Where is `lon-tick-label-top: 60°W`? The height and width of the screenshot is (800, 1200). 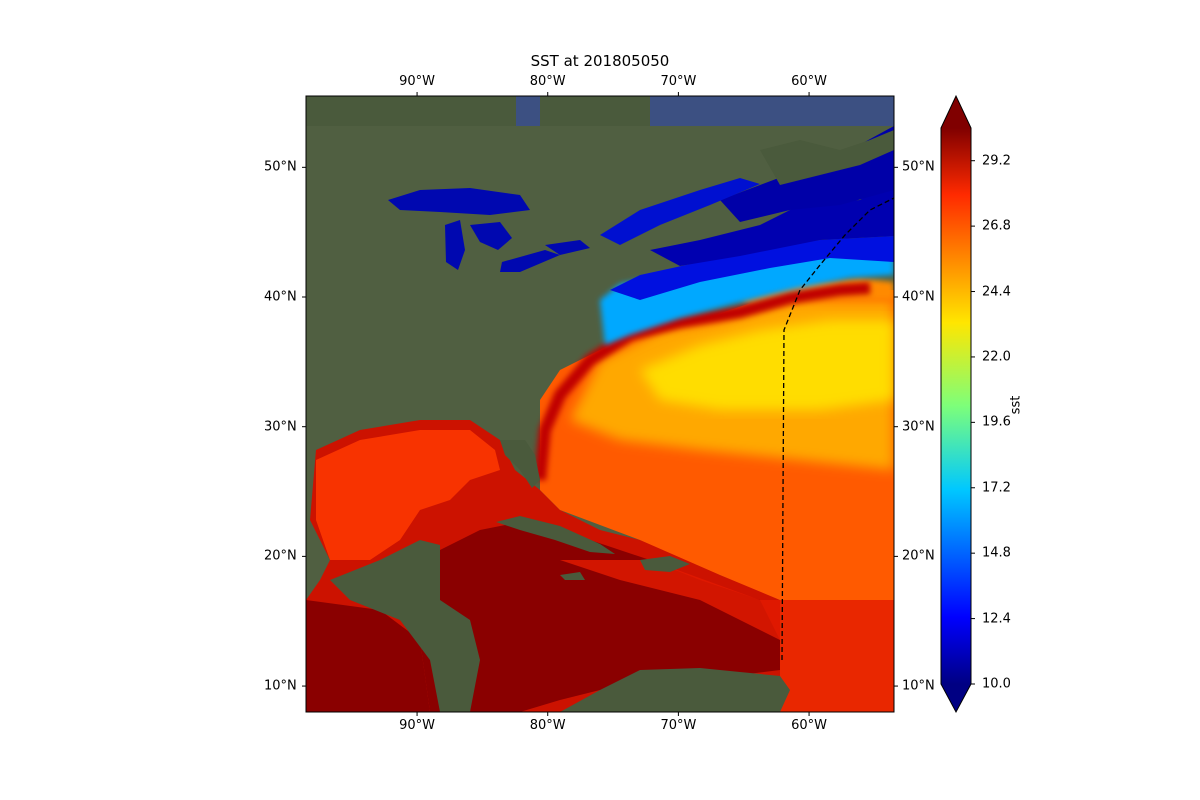
lon-tick-label-top: 60°W is located at coordinates (809, 81).